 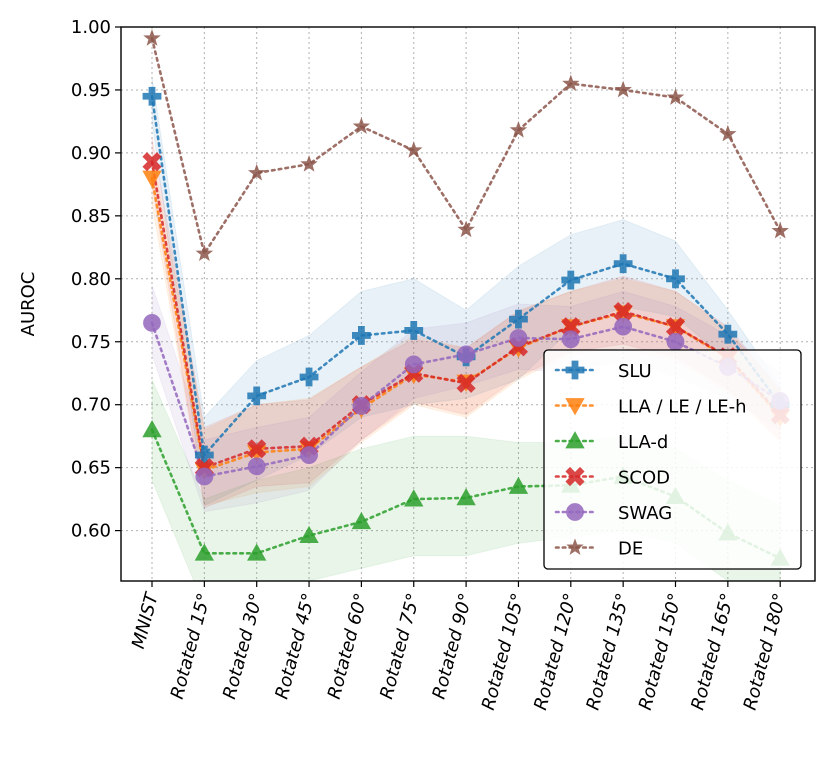 What do you see at coordinates (555, 652) in the screenshot?
I see `x-tick-label: Rotated 120°` at bounding box center [555, 652].